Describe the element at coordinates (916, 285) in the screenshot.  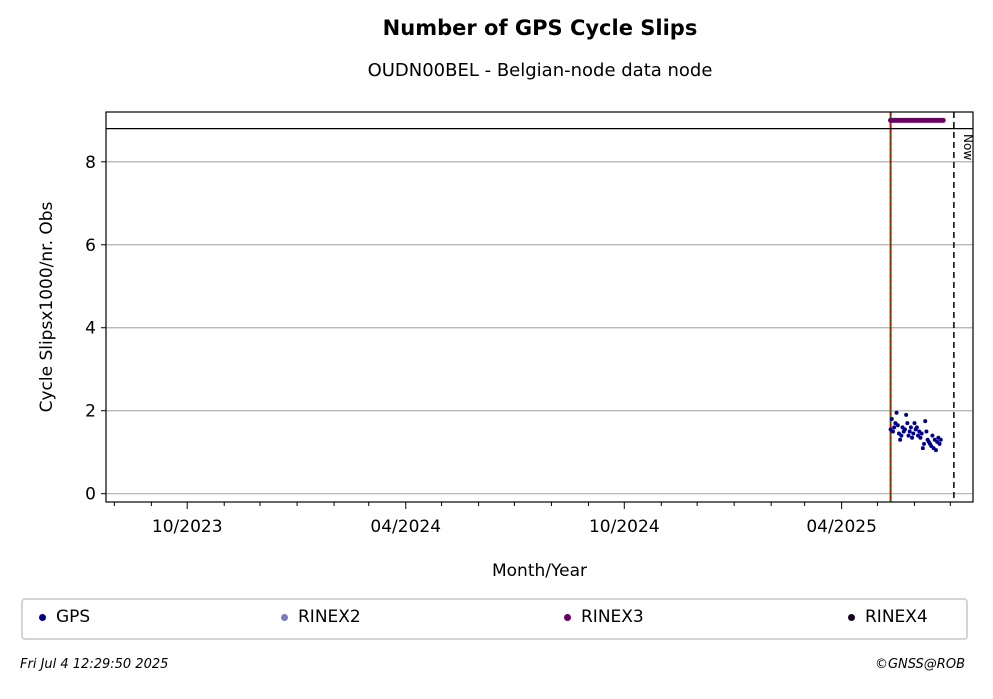
I see `data-points` at that location.